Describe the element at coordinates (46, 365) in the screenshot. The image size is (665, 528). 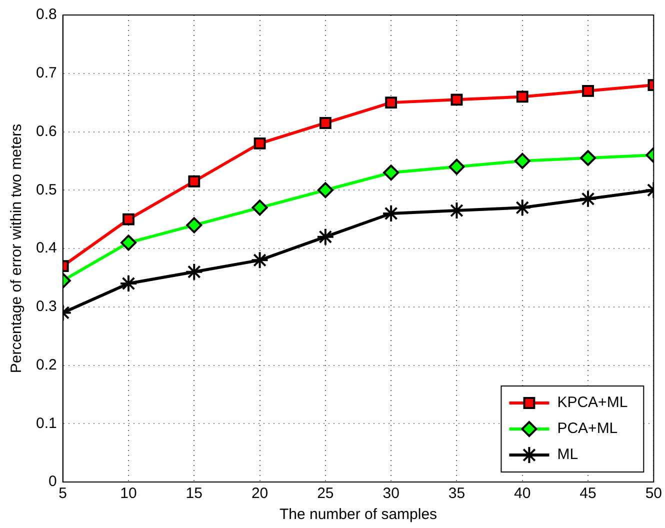
I see `y-tick-label: 0.2` at that location.